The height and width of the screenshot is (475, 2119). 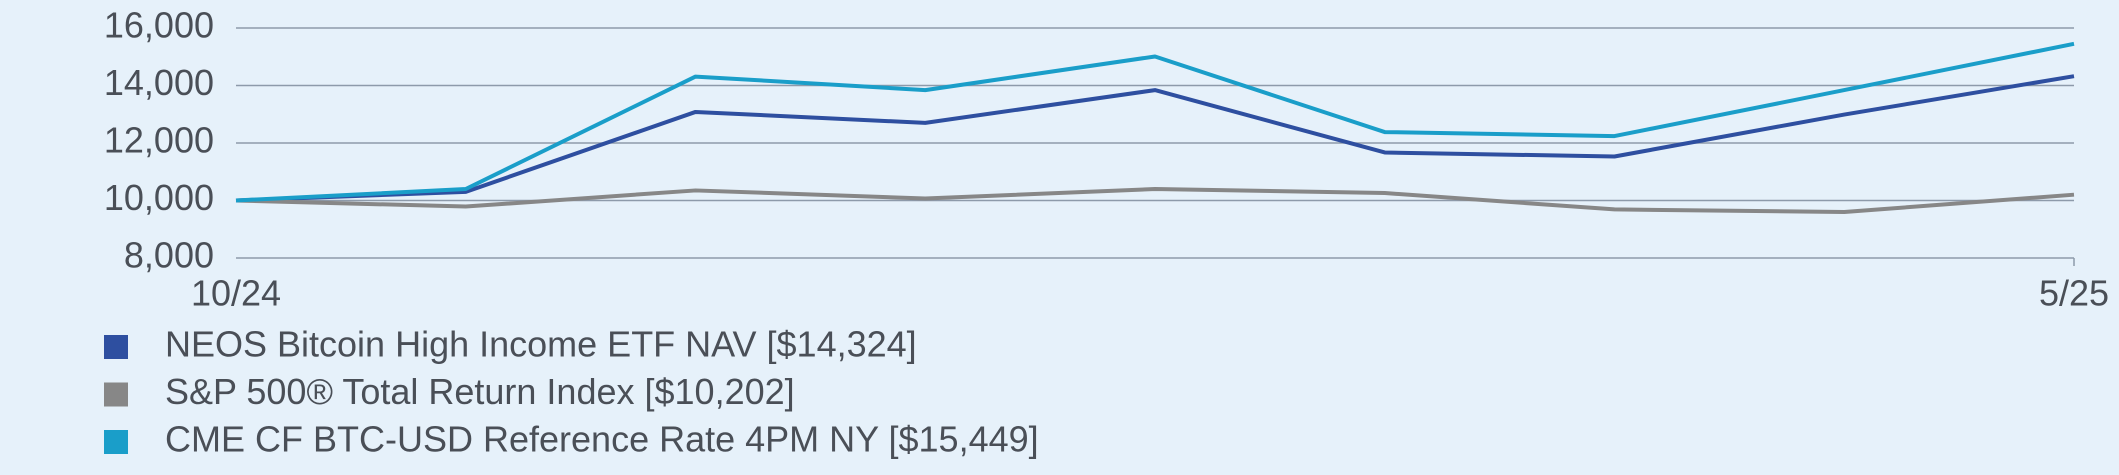 I want to click on x-tick-label: 10/24, so click(x=236, y=293).